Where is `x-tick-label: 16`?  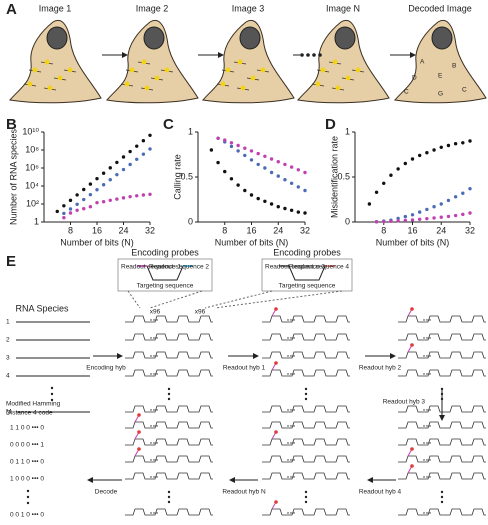 x-tick-label: 16 is located at coordinates (251, 230).